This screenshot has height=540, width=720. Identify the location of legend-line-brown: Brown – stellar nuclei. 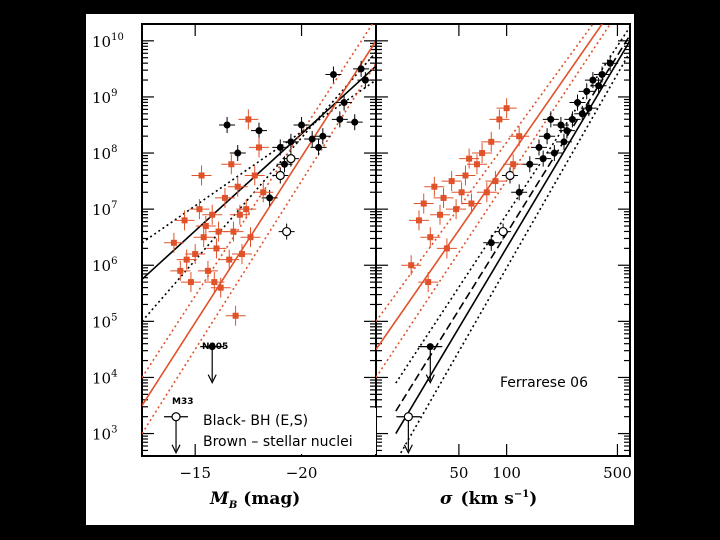
(278, 442).